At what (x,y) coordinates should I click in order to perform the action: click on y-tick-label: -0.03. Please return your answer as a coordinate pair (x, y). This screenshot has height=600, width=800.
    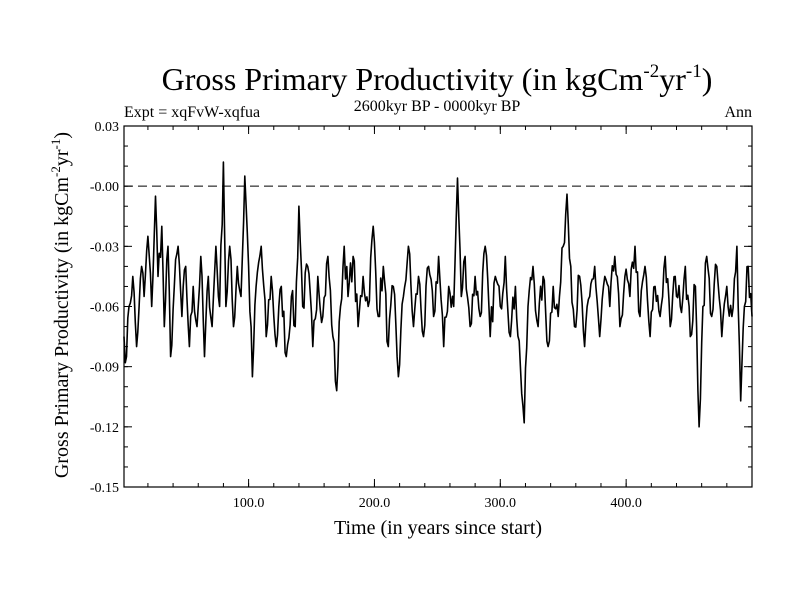
    Looking at the image, I should click on (104, 247).